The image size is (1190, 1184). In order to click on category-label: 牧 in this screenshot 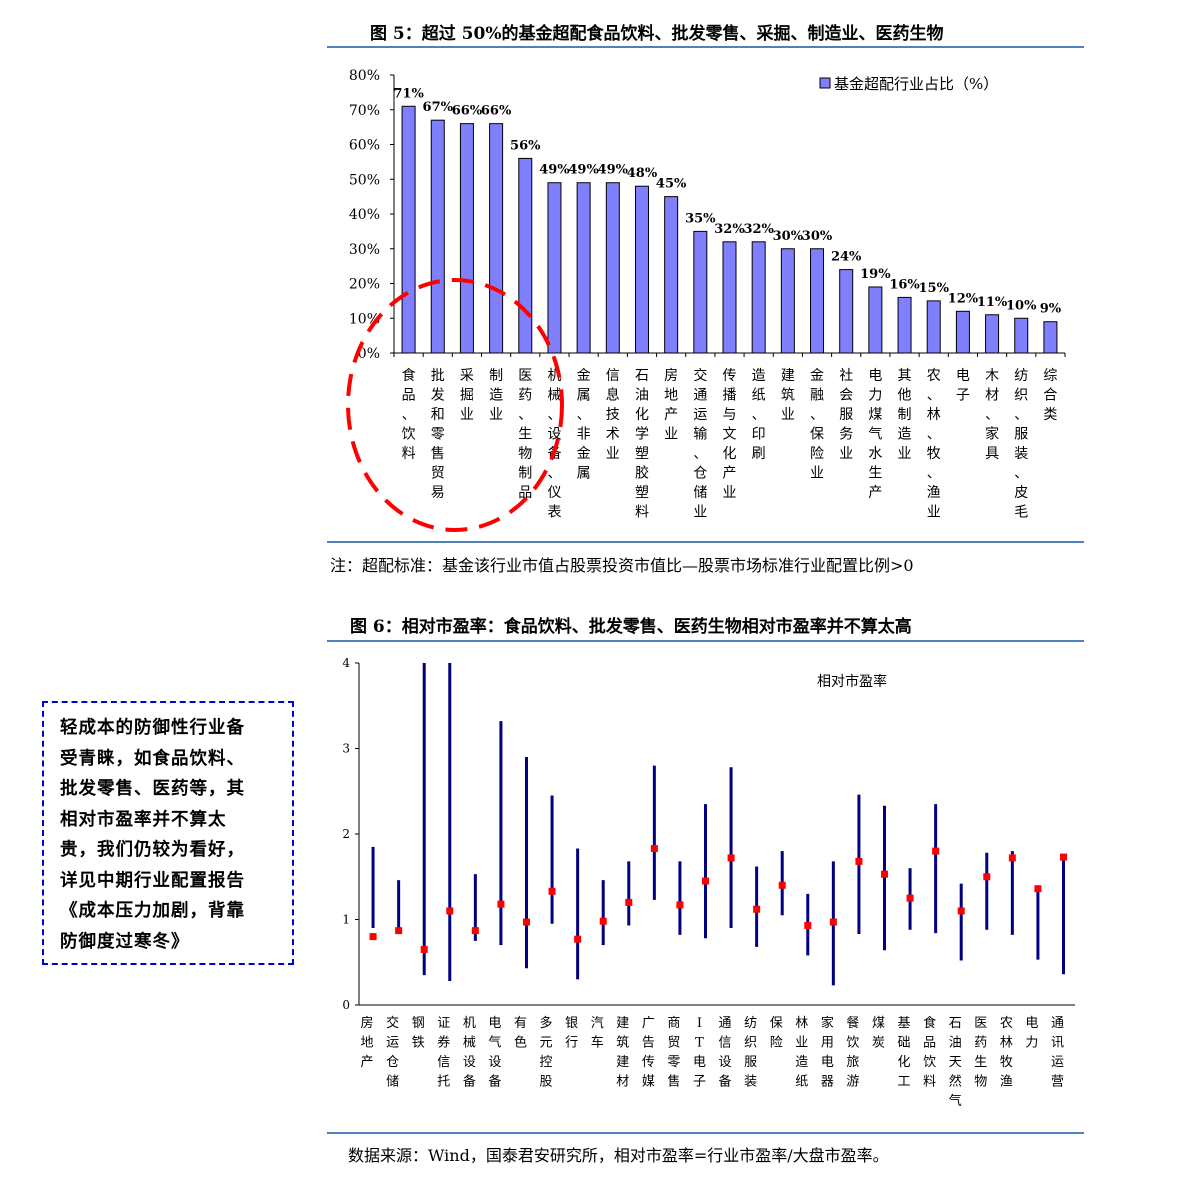, I will do `click(934, 454)`.